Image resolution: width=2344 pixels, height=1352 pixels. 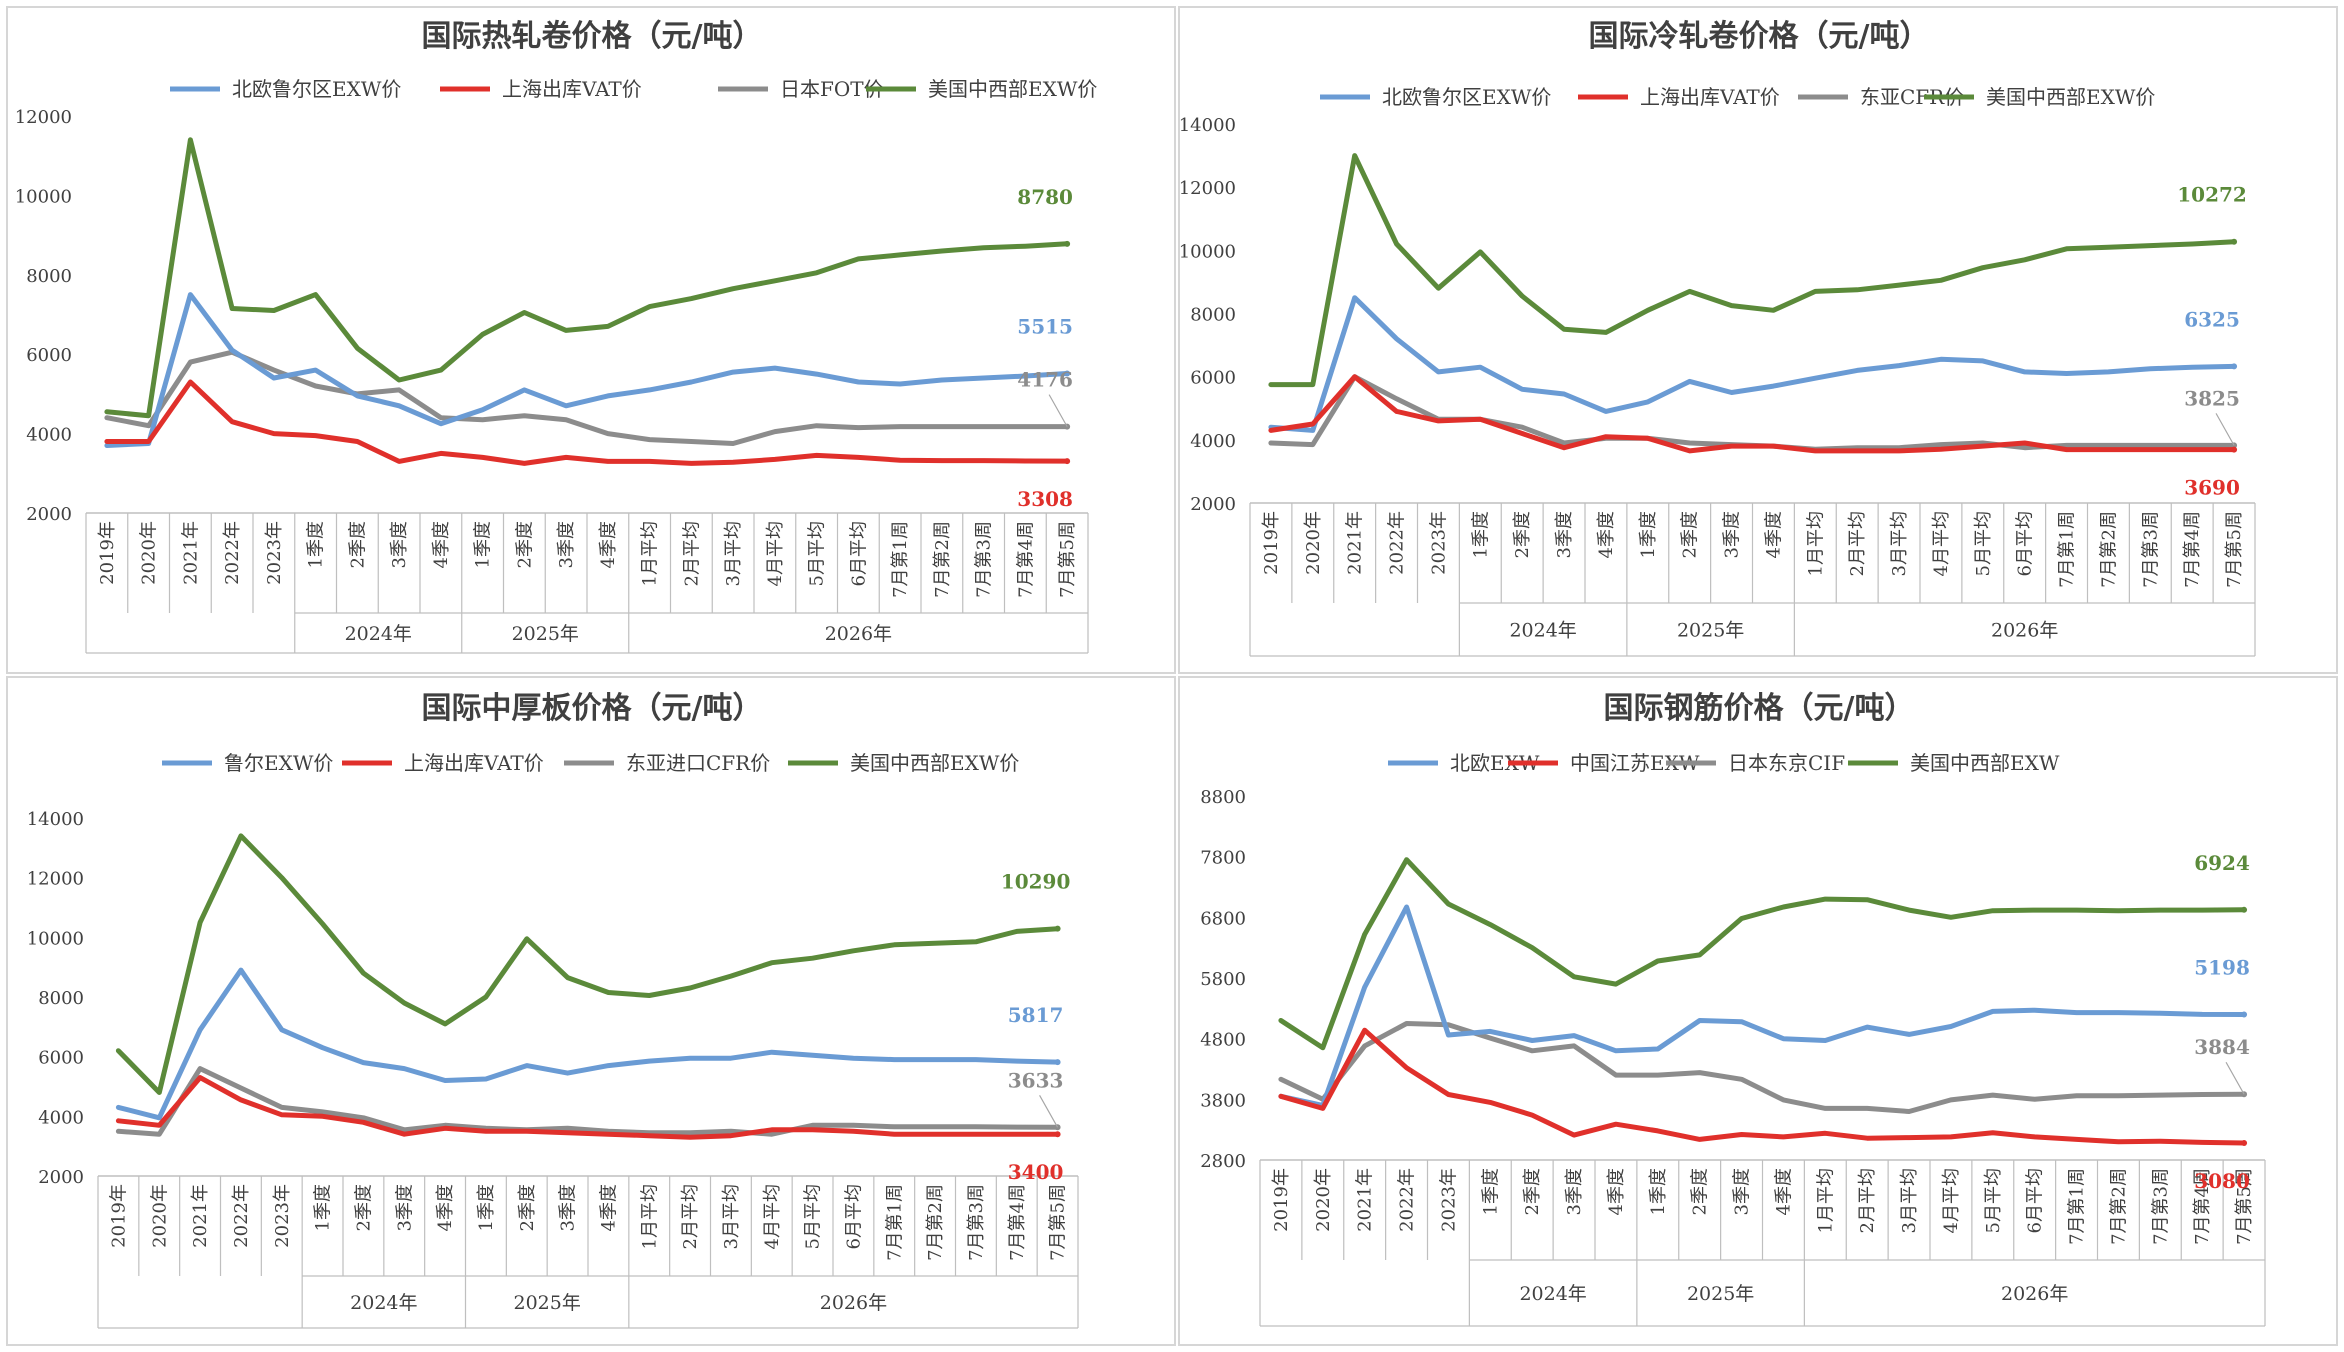 What do you see at coordinates (698, 763) in the screenshot?
I see `legend-label: 东亚进口CFR价` at bounding box center [698, 763].